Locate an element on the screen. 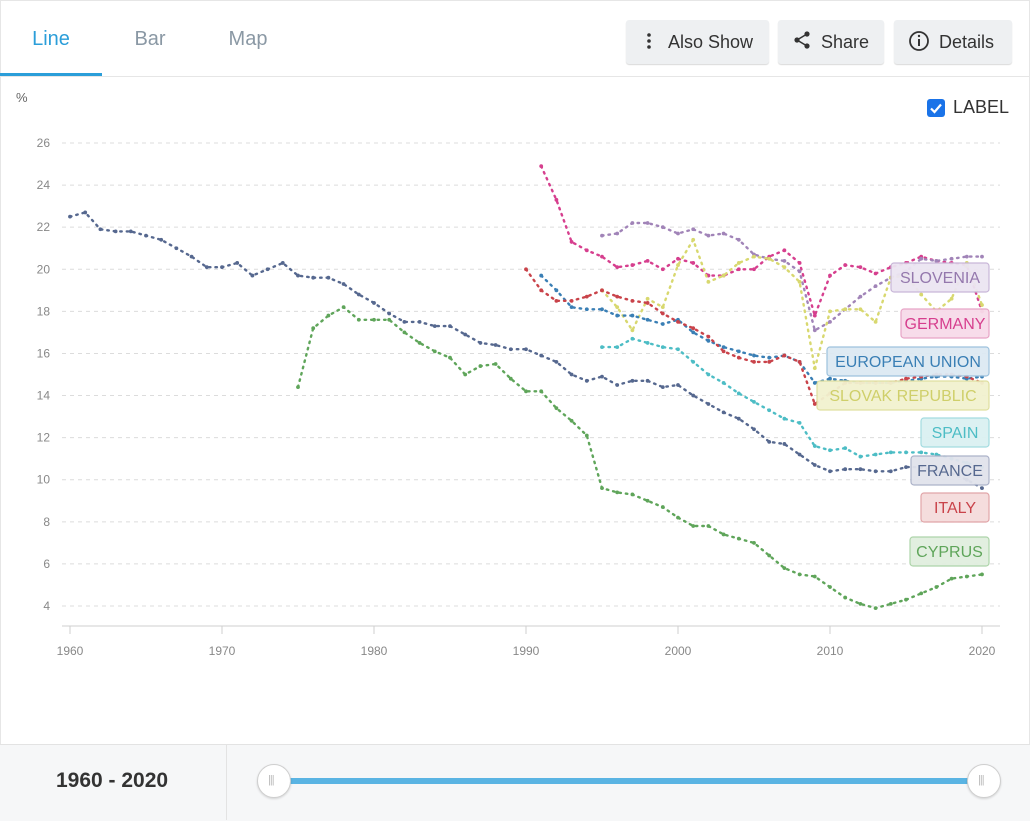 The image size is (1030, 821). series-label-italy: ITALY is located at coordinates (955, 508).